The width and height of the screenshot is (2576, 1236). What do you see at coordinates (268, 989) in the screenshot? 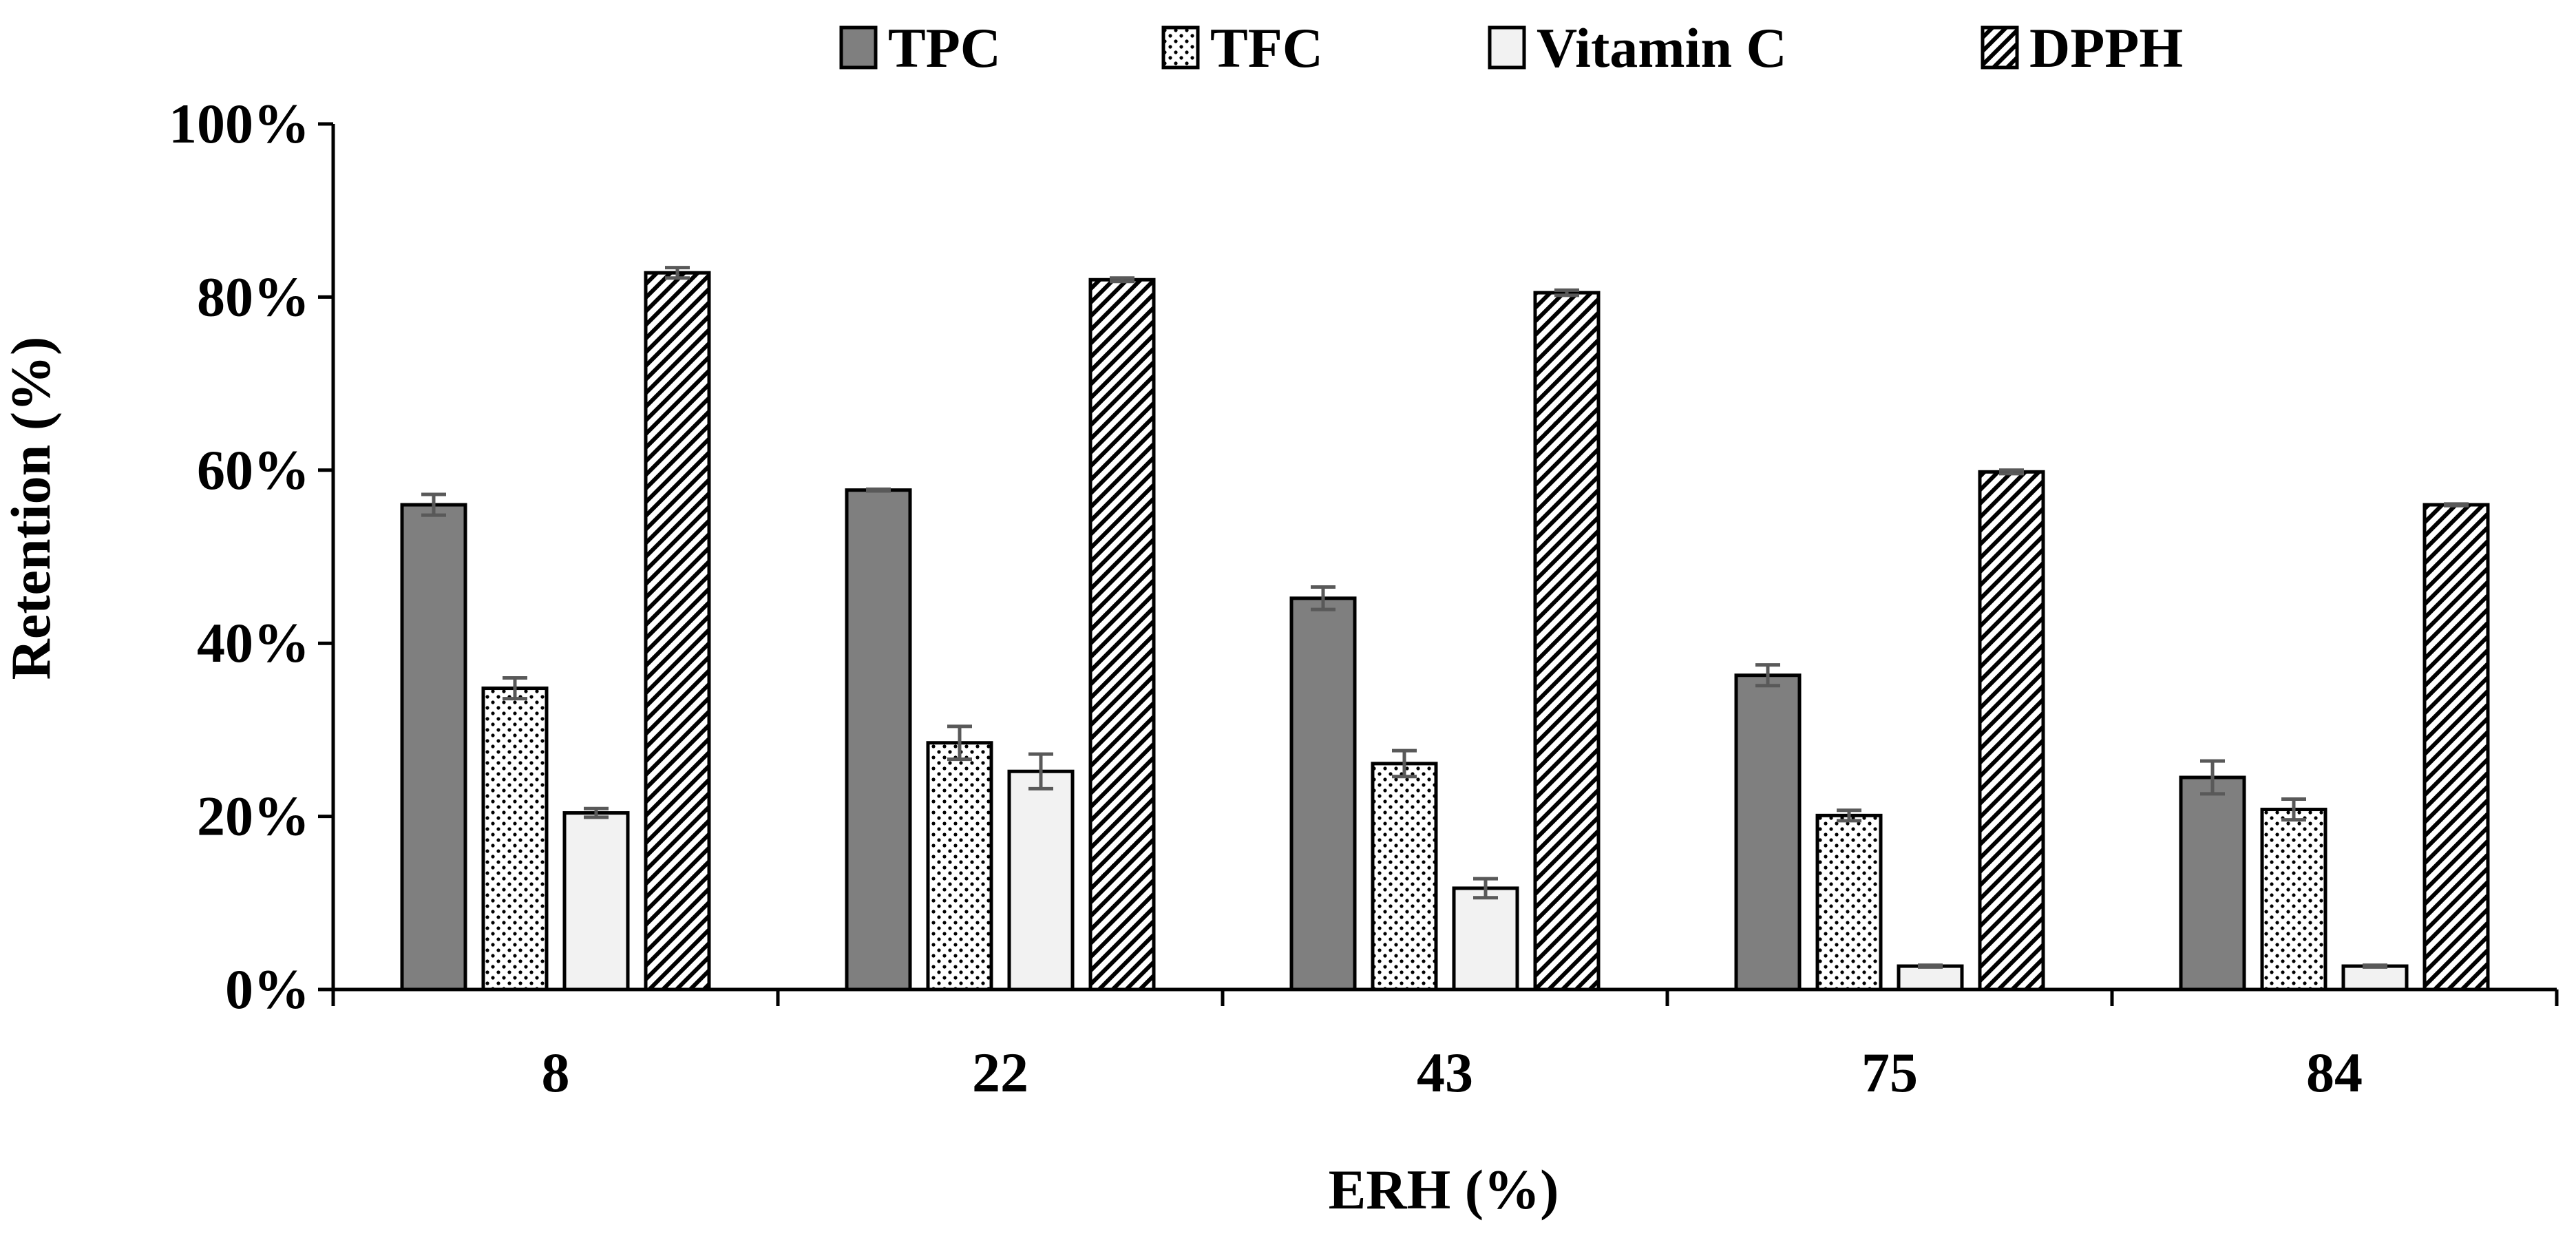
I see `y-tick-label: 0%` at bounding box center [268, 989].